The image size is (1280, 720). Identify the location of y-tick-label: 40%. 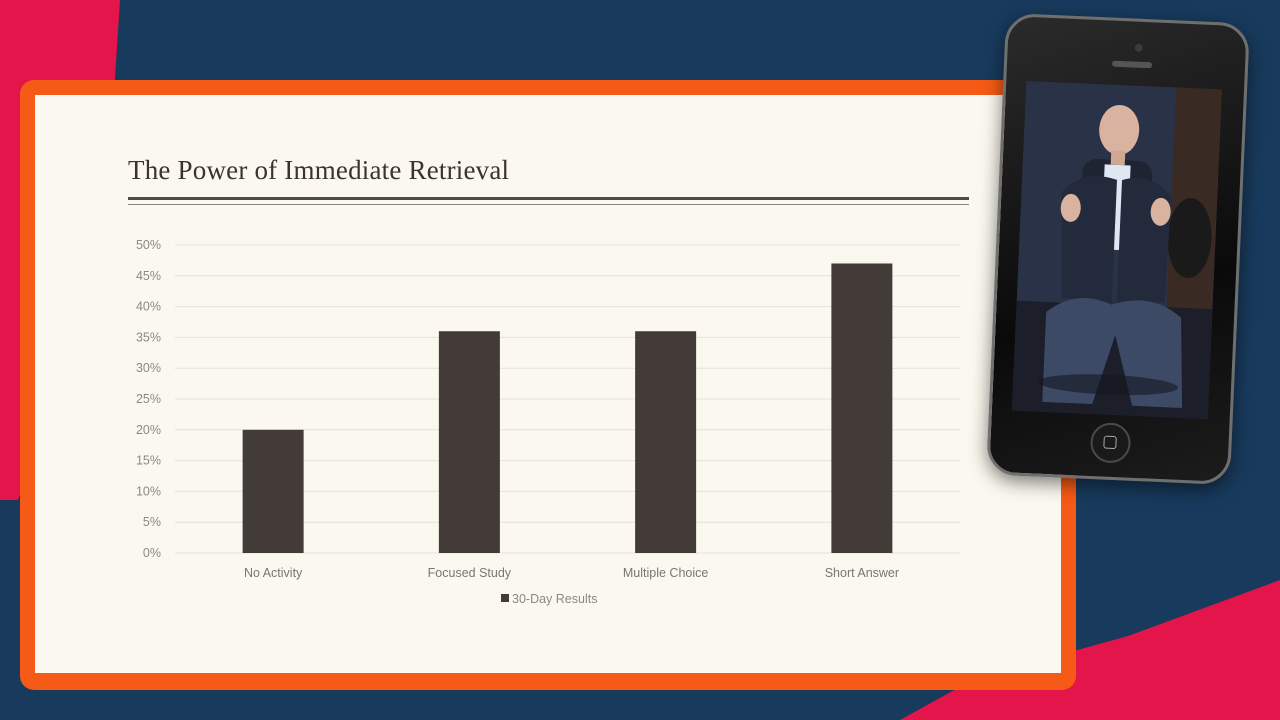
(148, 307).